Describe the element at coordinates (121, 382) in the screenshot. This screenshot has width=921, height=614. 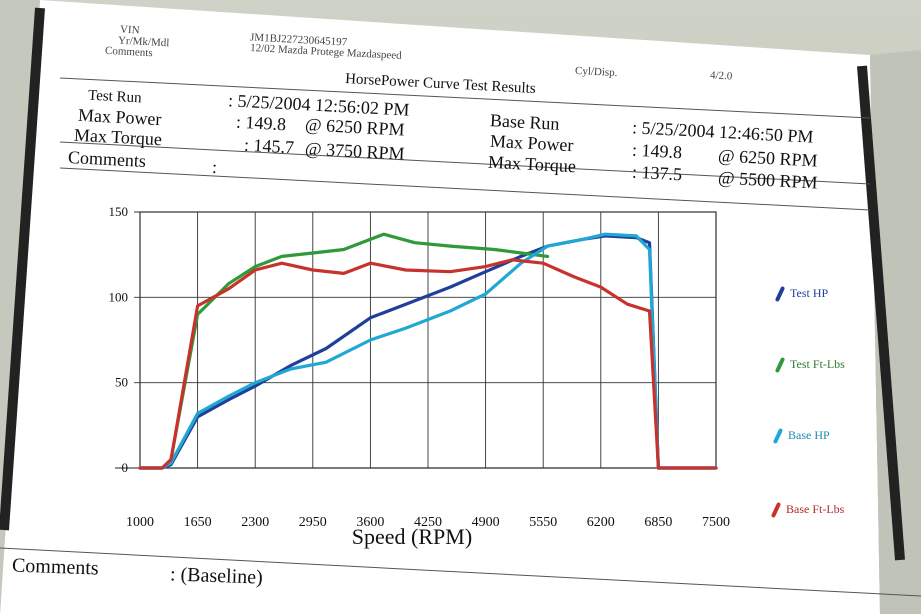
I see `y-tick-label: 50` at that location.